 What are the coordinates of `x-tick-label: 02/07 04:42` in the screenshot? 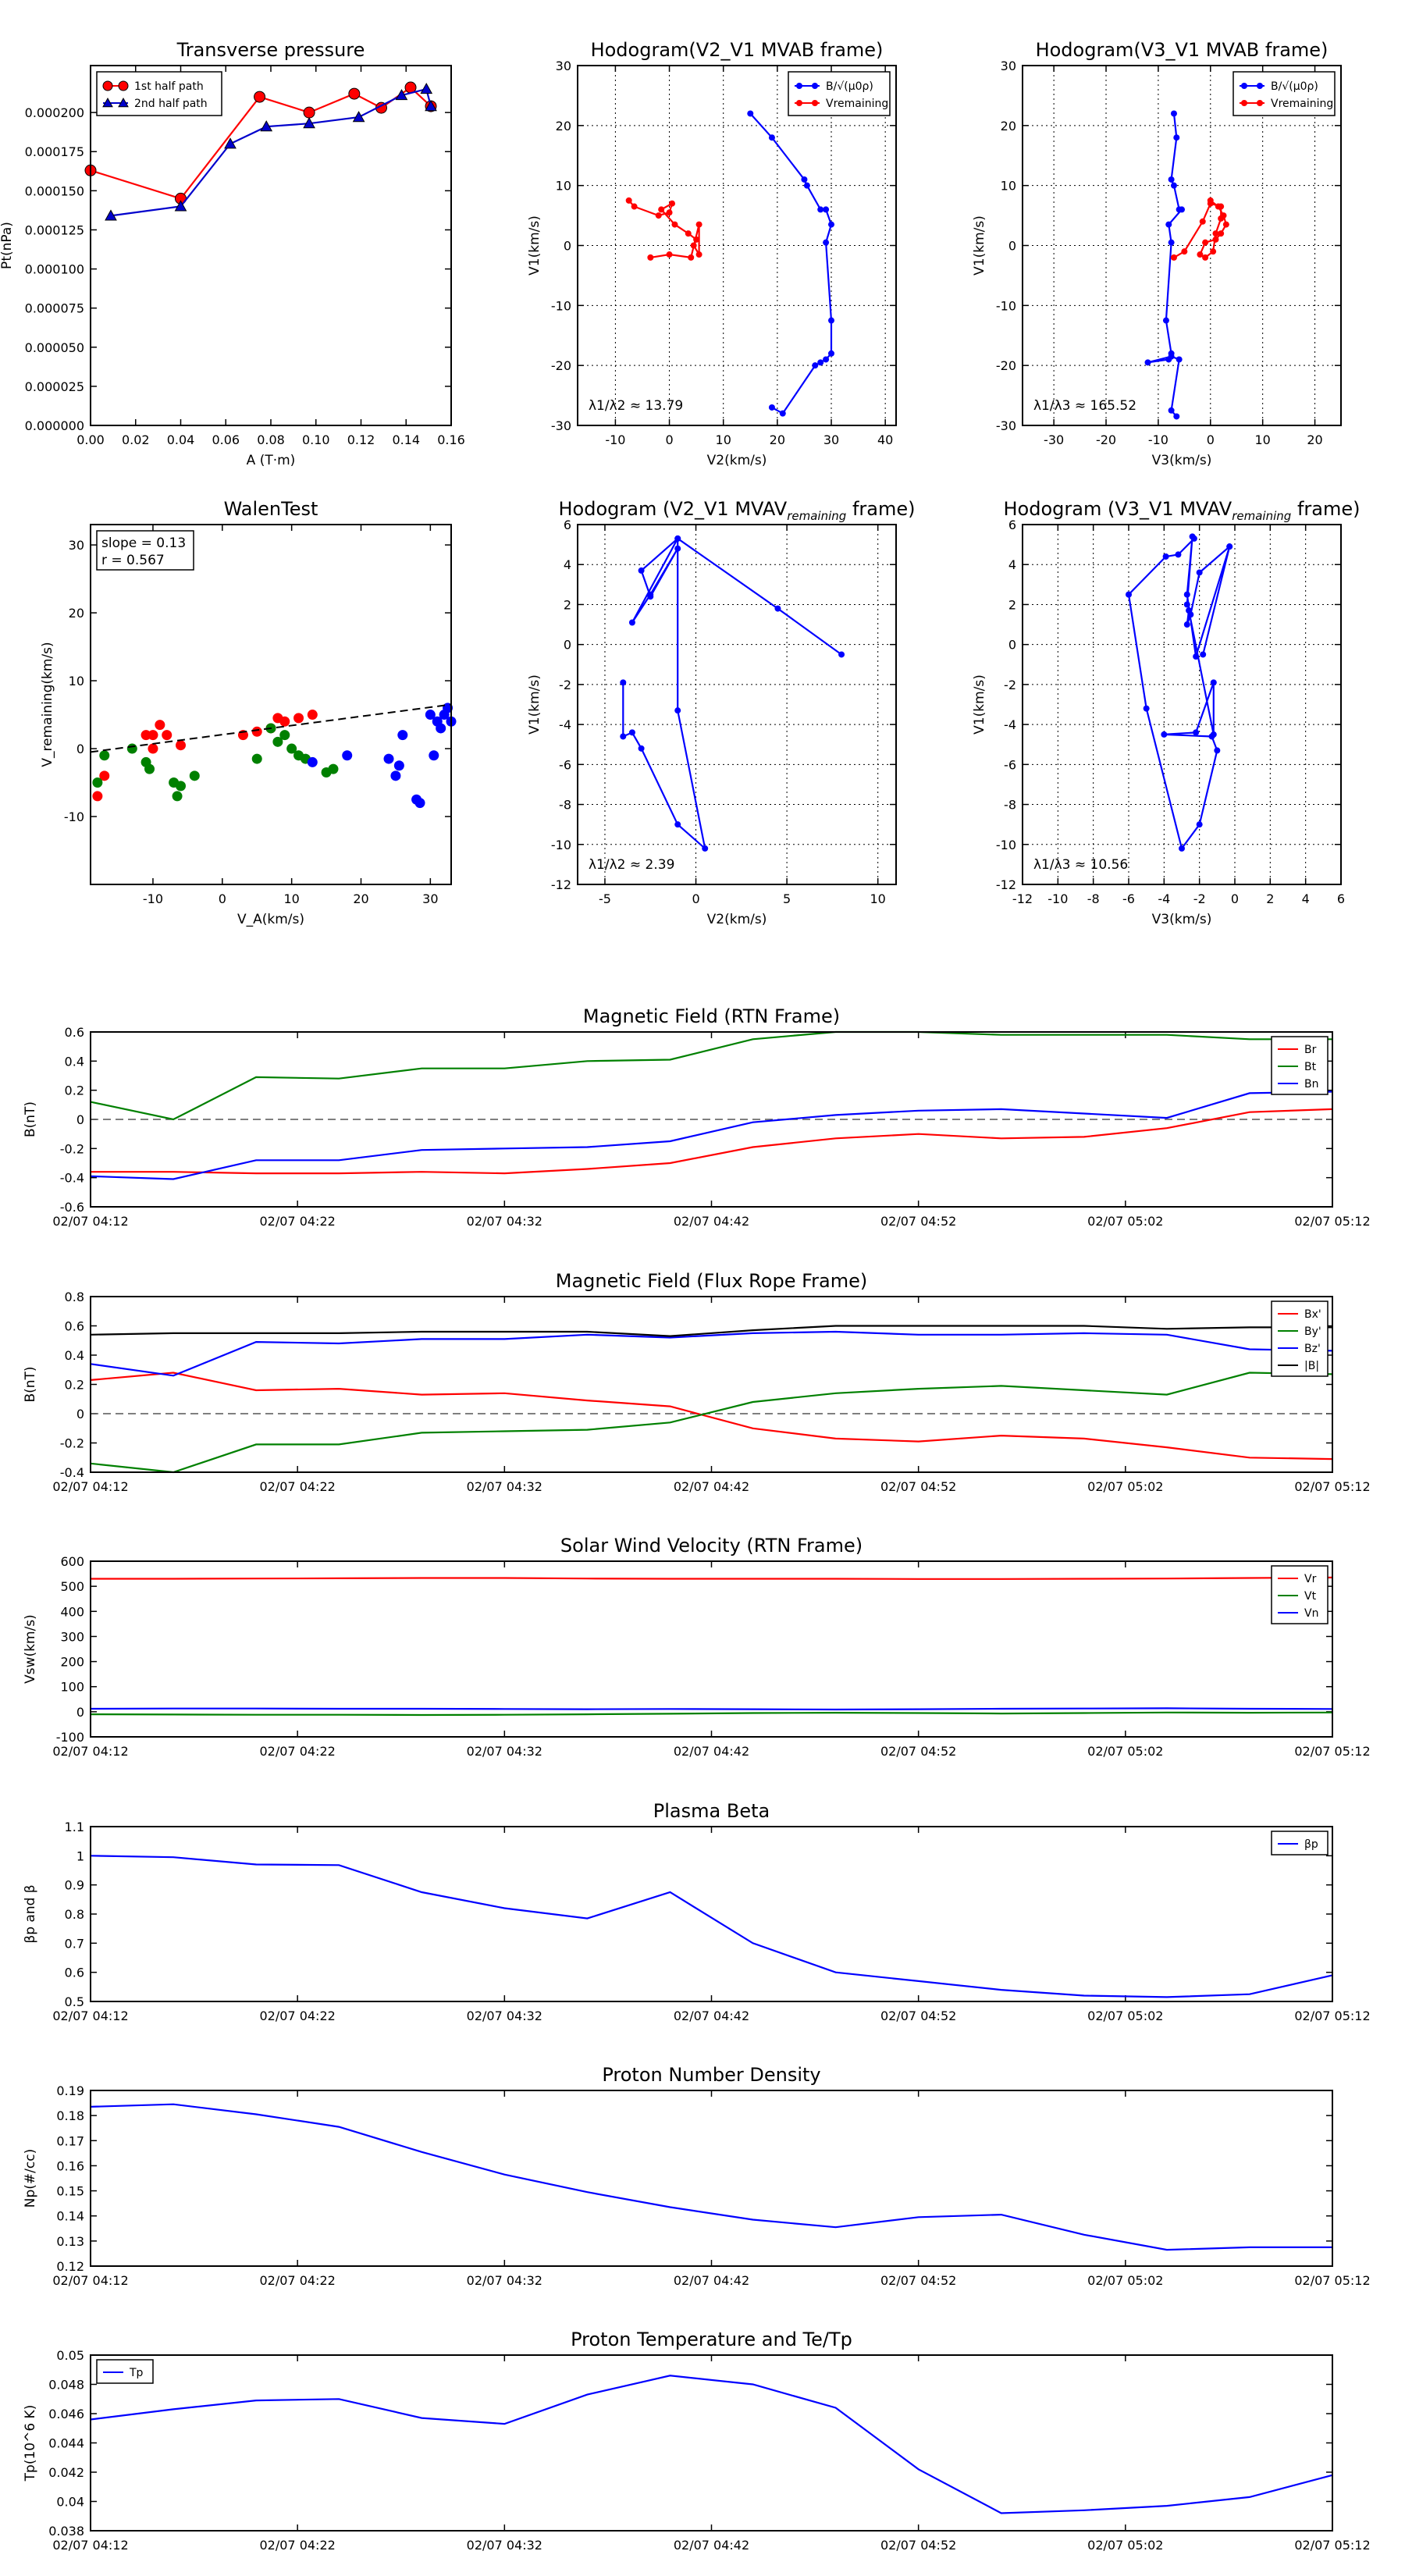 It's located at (712, 2280).